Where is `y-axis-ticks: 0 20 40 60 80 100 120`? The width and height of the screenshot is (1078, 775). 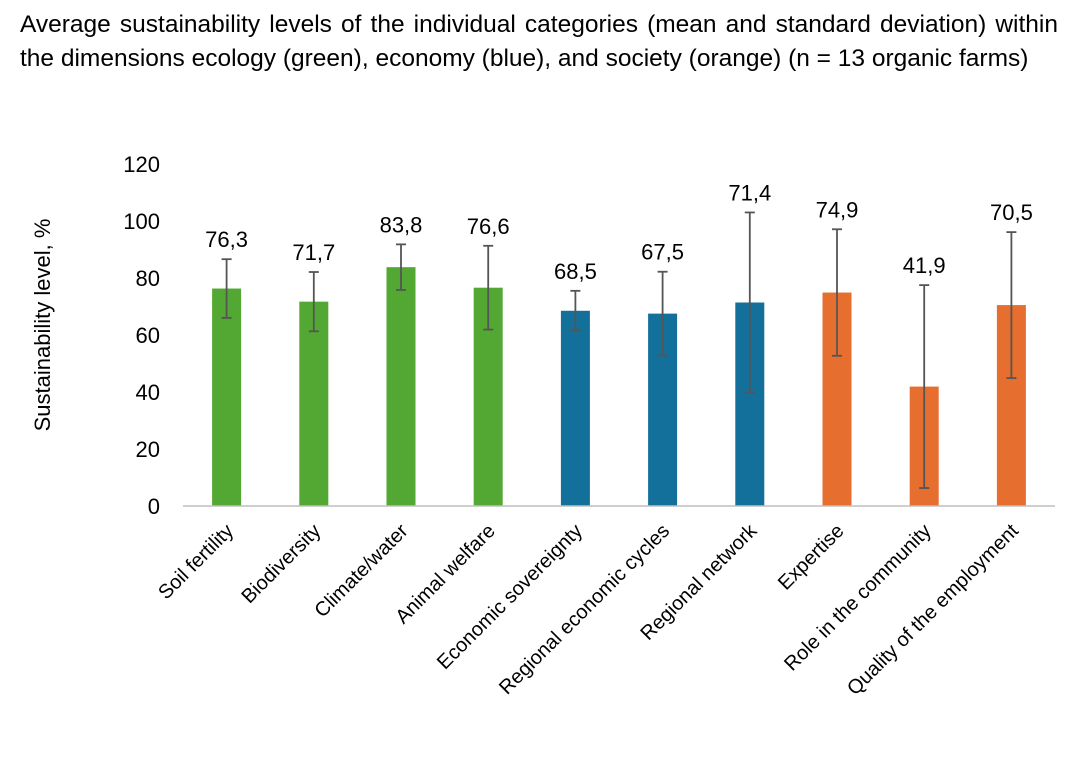 y-axis-ticks: 0 20 40 60 80 100 120 is located at coordinates (141, 335).